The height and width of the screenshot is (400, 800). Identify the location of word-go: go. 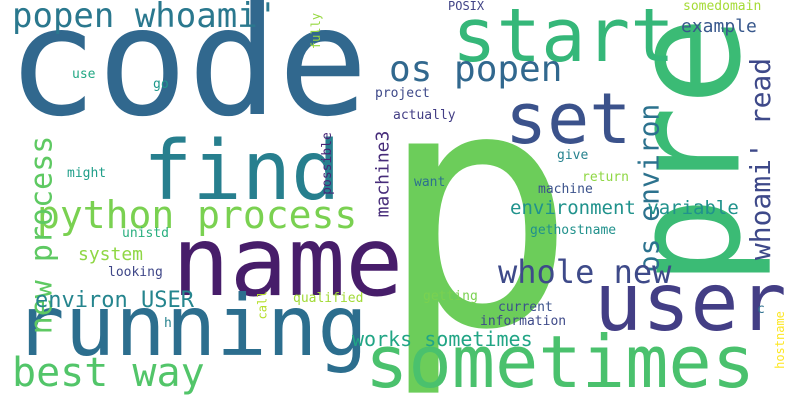
(161, 84).